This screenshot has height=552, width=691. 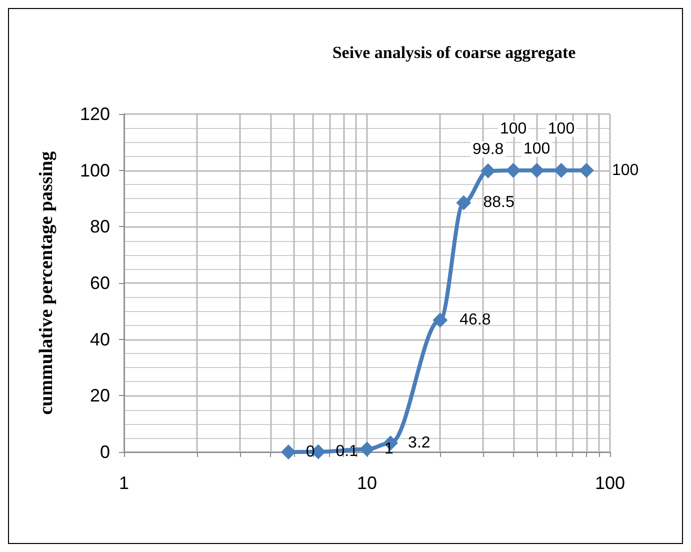 I want to click on x-tick-label: 1, so click(x=124, y=483).